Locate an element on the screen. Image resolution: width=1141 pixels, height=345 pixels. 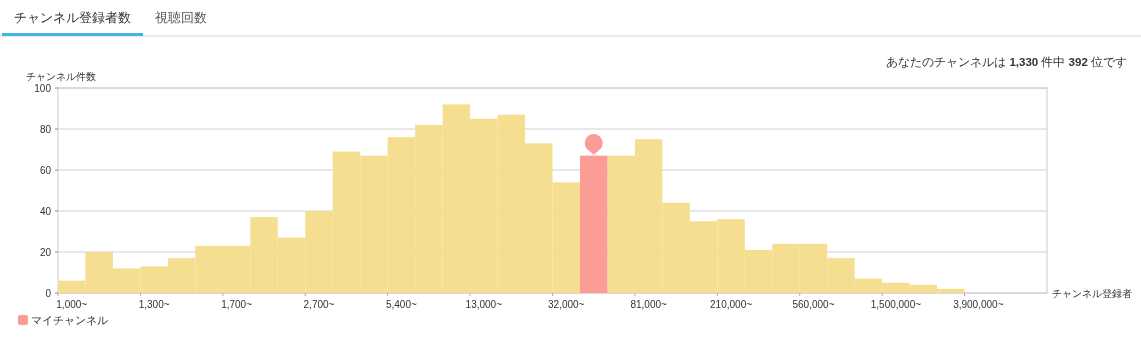
y-tick-label: 20 is located at coordinates (45, 252).